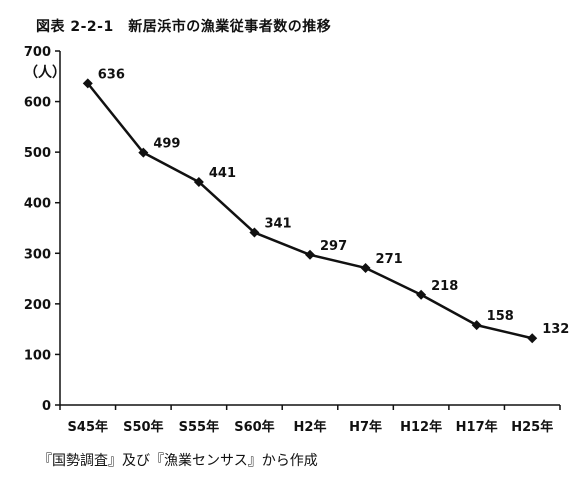 This screenshot has height=480, width=586. I want to click on data-label: 218, so click(444, 286).